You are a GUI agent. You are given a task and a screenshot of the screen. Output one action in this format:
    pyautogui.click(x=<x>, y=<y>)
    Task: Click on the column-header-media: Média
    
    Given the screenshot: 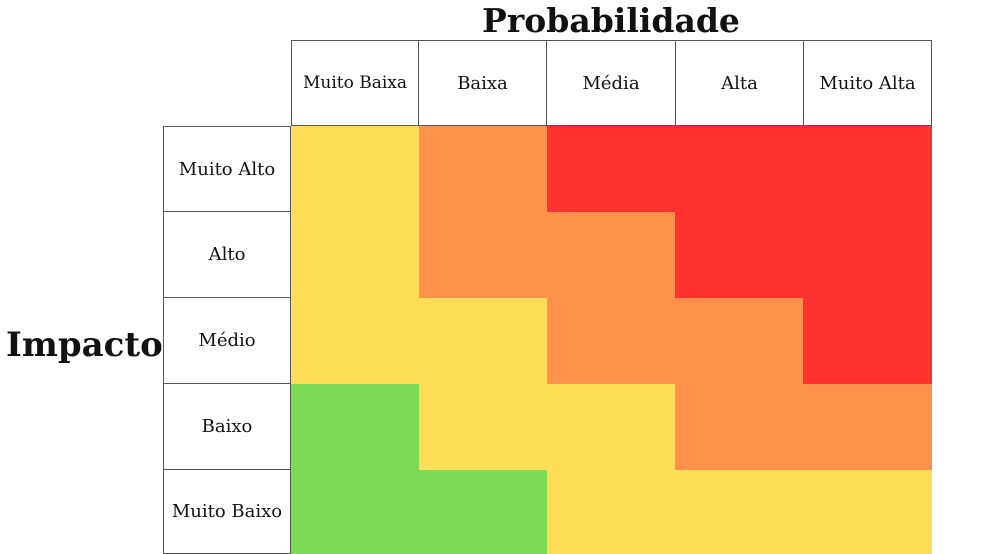 What is the action you would take?
    pyautogui.click(x=611, y=83)
    